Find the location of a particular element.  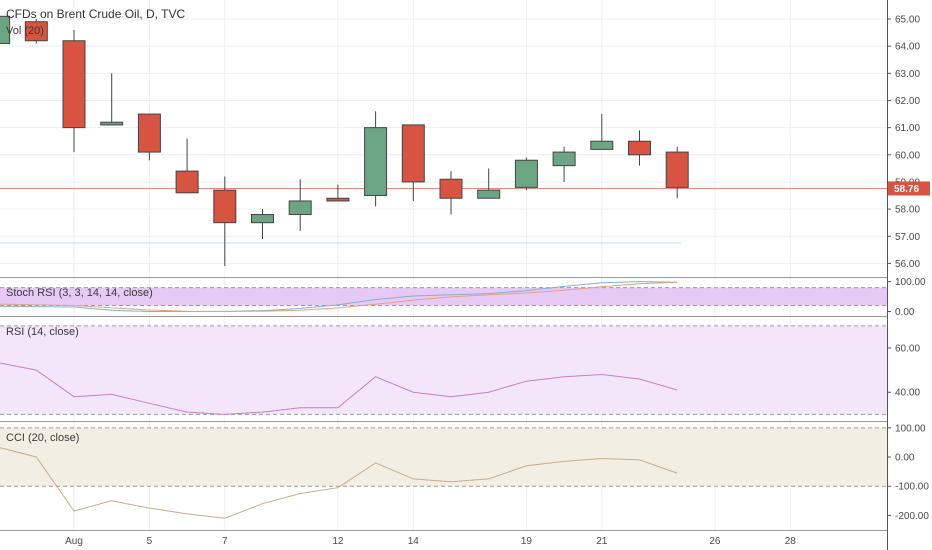

stoch-tick-label: 0.00 is located at coordinates (905, 312).